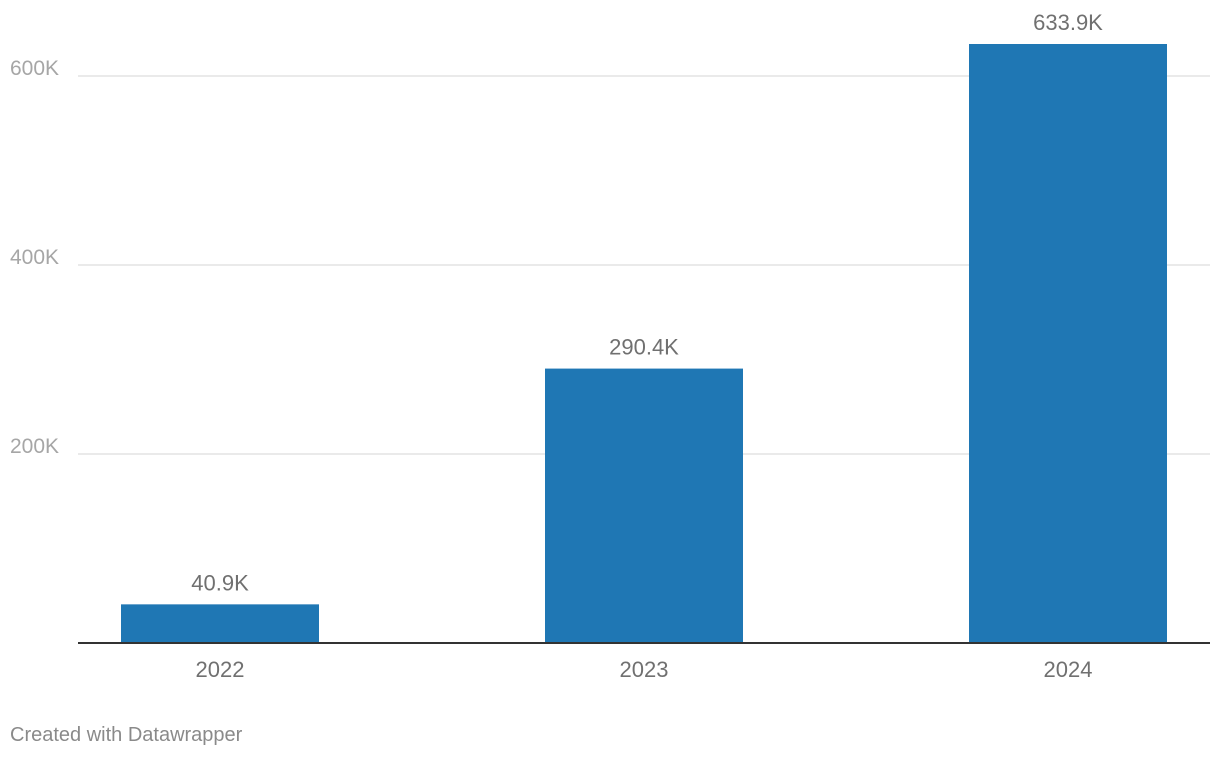 Image resolution: width=1220 pixels, height=758 pixels. I want to click on x-axis-ticks: 2022 2023 2024, so click(644, 669).